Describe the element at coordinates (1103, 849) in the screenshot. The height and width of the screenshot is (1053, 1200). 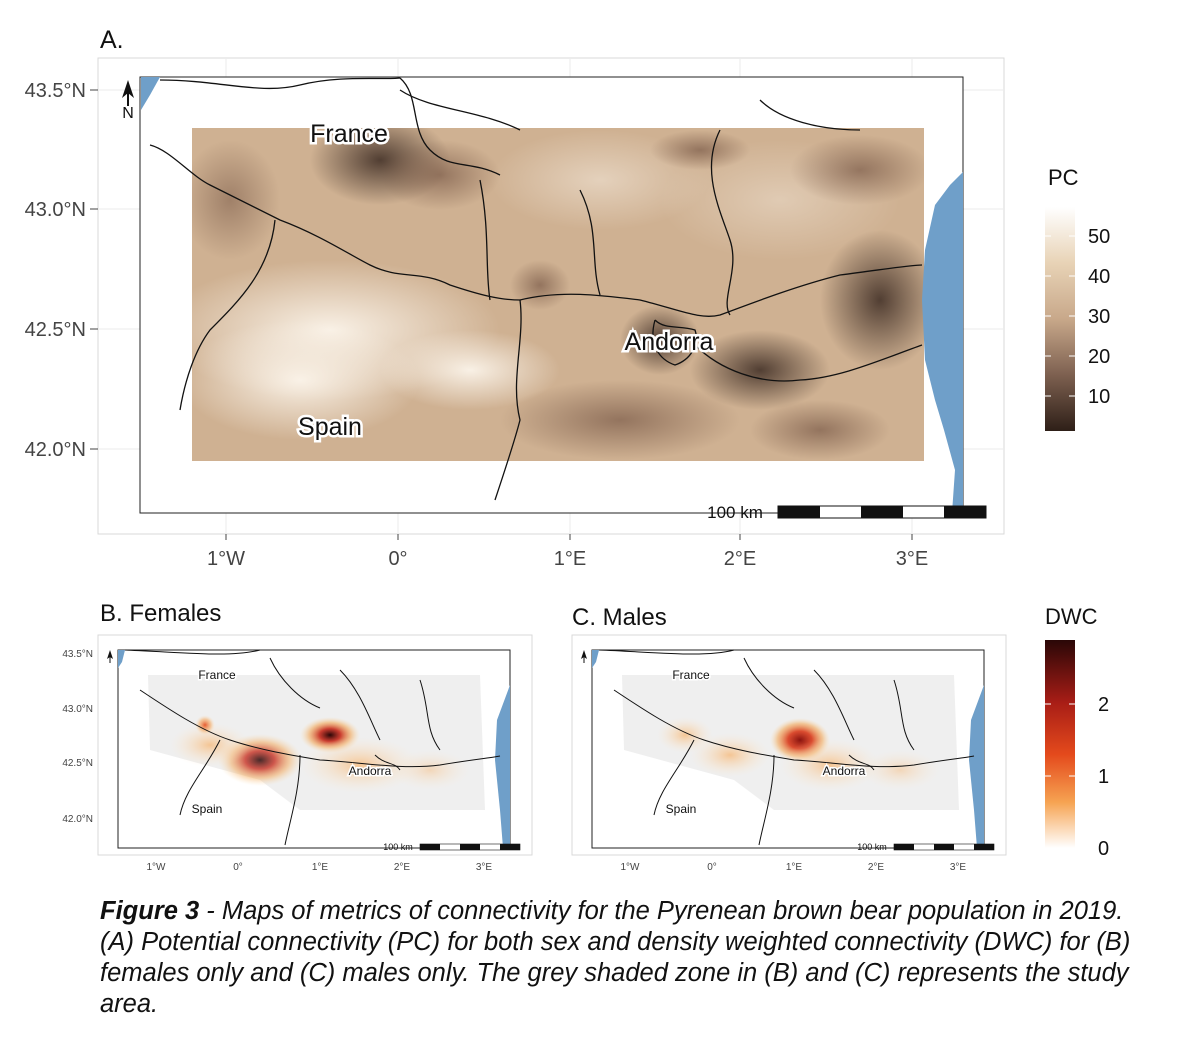
I see `legend-dwc-tick: 0` at that location.